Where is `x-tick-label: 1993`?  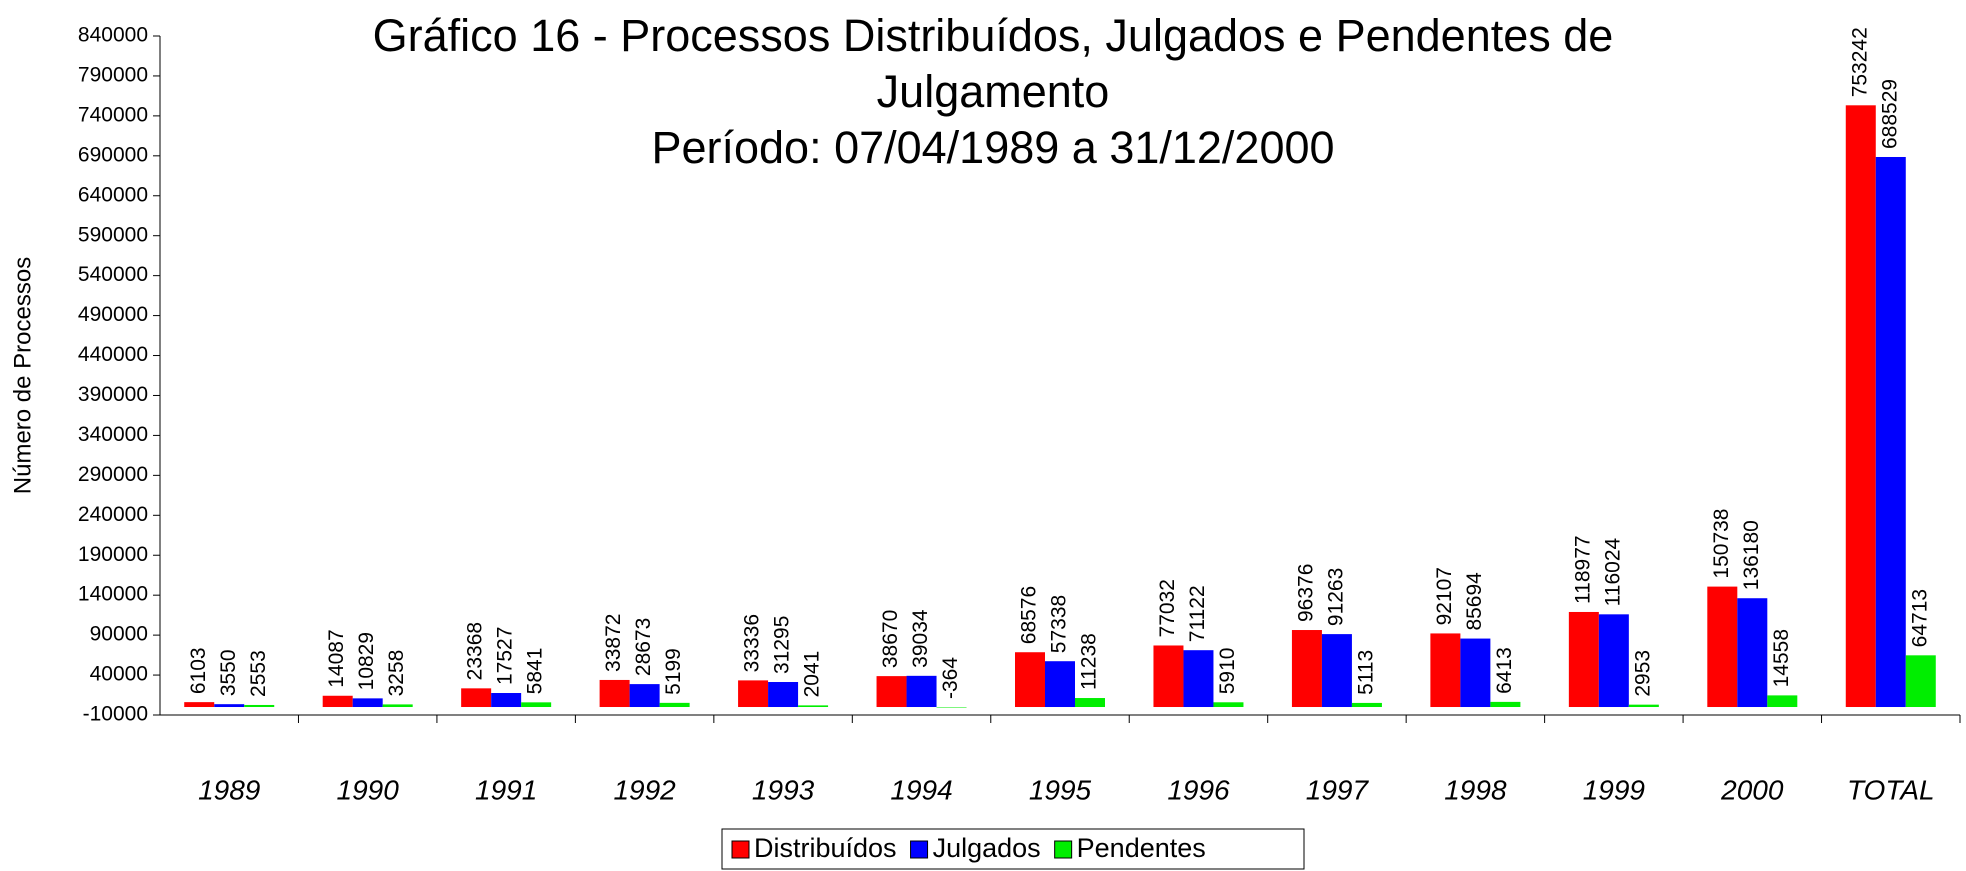 x-tick-label: 1993 is located at coordinates (783, 789).